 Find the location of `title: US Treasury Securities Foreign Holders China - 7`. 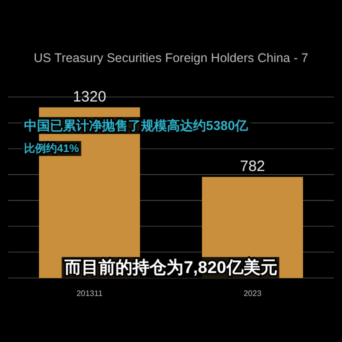

title: US Treasury Securities Foreign Holders China - 7 is located at coordinates (171, 58).